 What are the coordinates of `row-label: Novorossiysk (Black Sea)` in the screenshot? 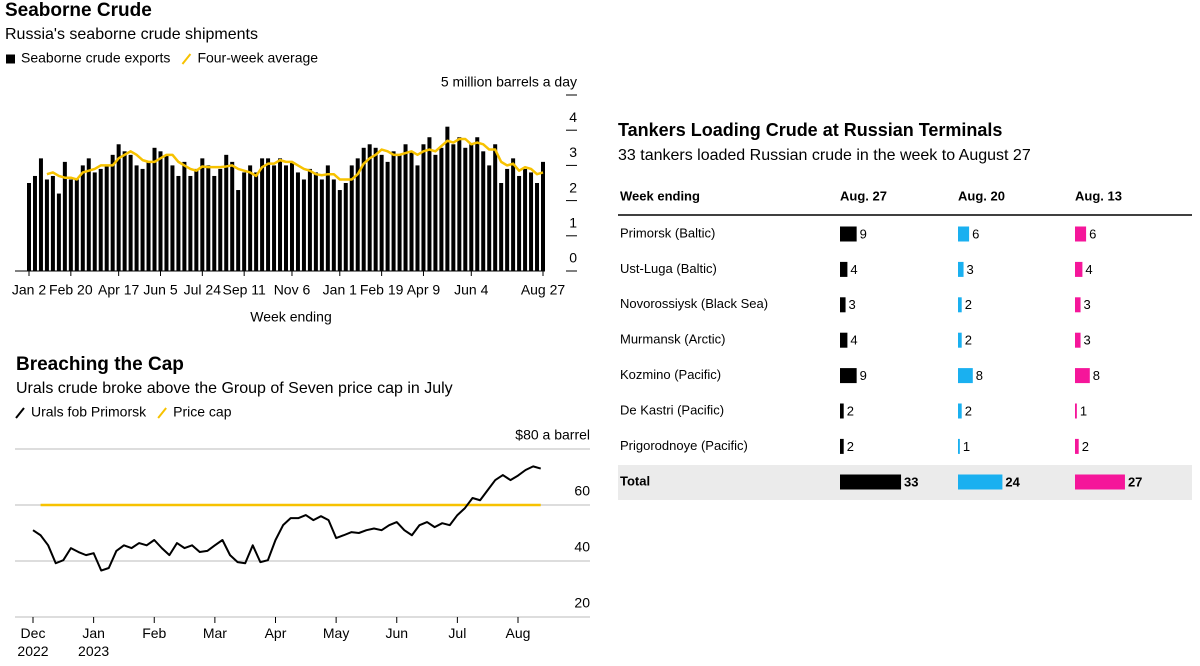 It's located at (694, 303).